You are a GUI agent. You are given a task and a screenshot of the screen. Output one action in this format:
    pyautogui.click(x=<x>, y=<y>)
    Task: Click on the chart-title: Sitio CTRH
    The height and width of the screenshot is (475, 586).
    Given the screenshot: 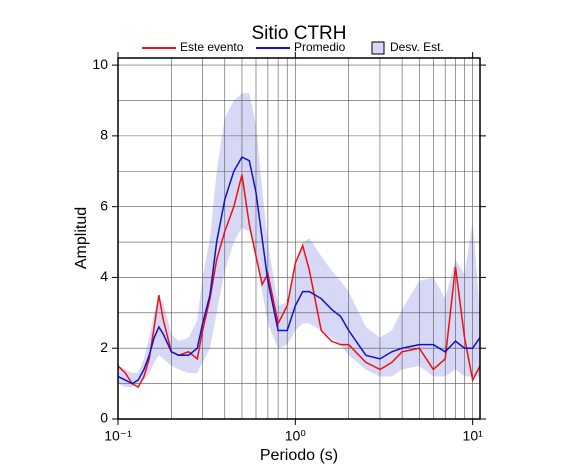 What is the action you would take?
    pyautogui.click(x=298, y=33)
    